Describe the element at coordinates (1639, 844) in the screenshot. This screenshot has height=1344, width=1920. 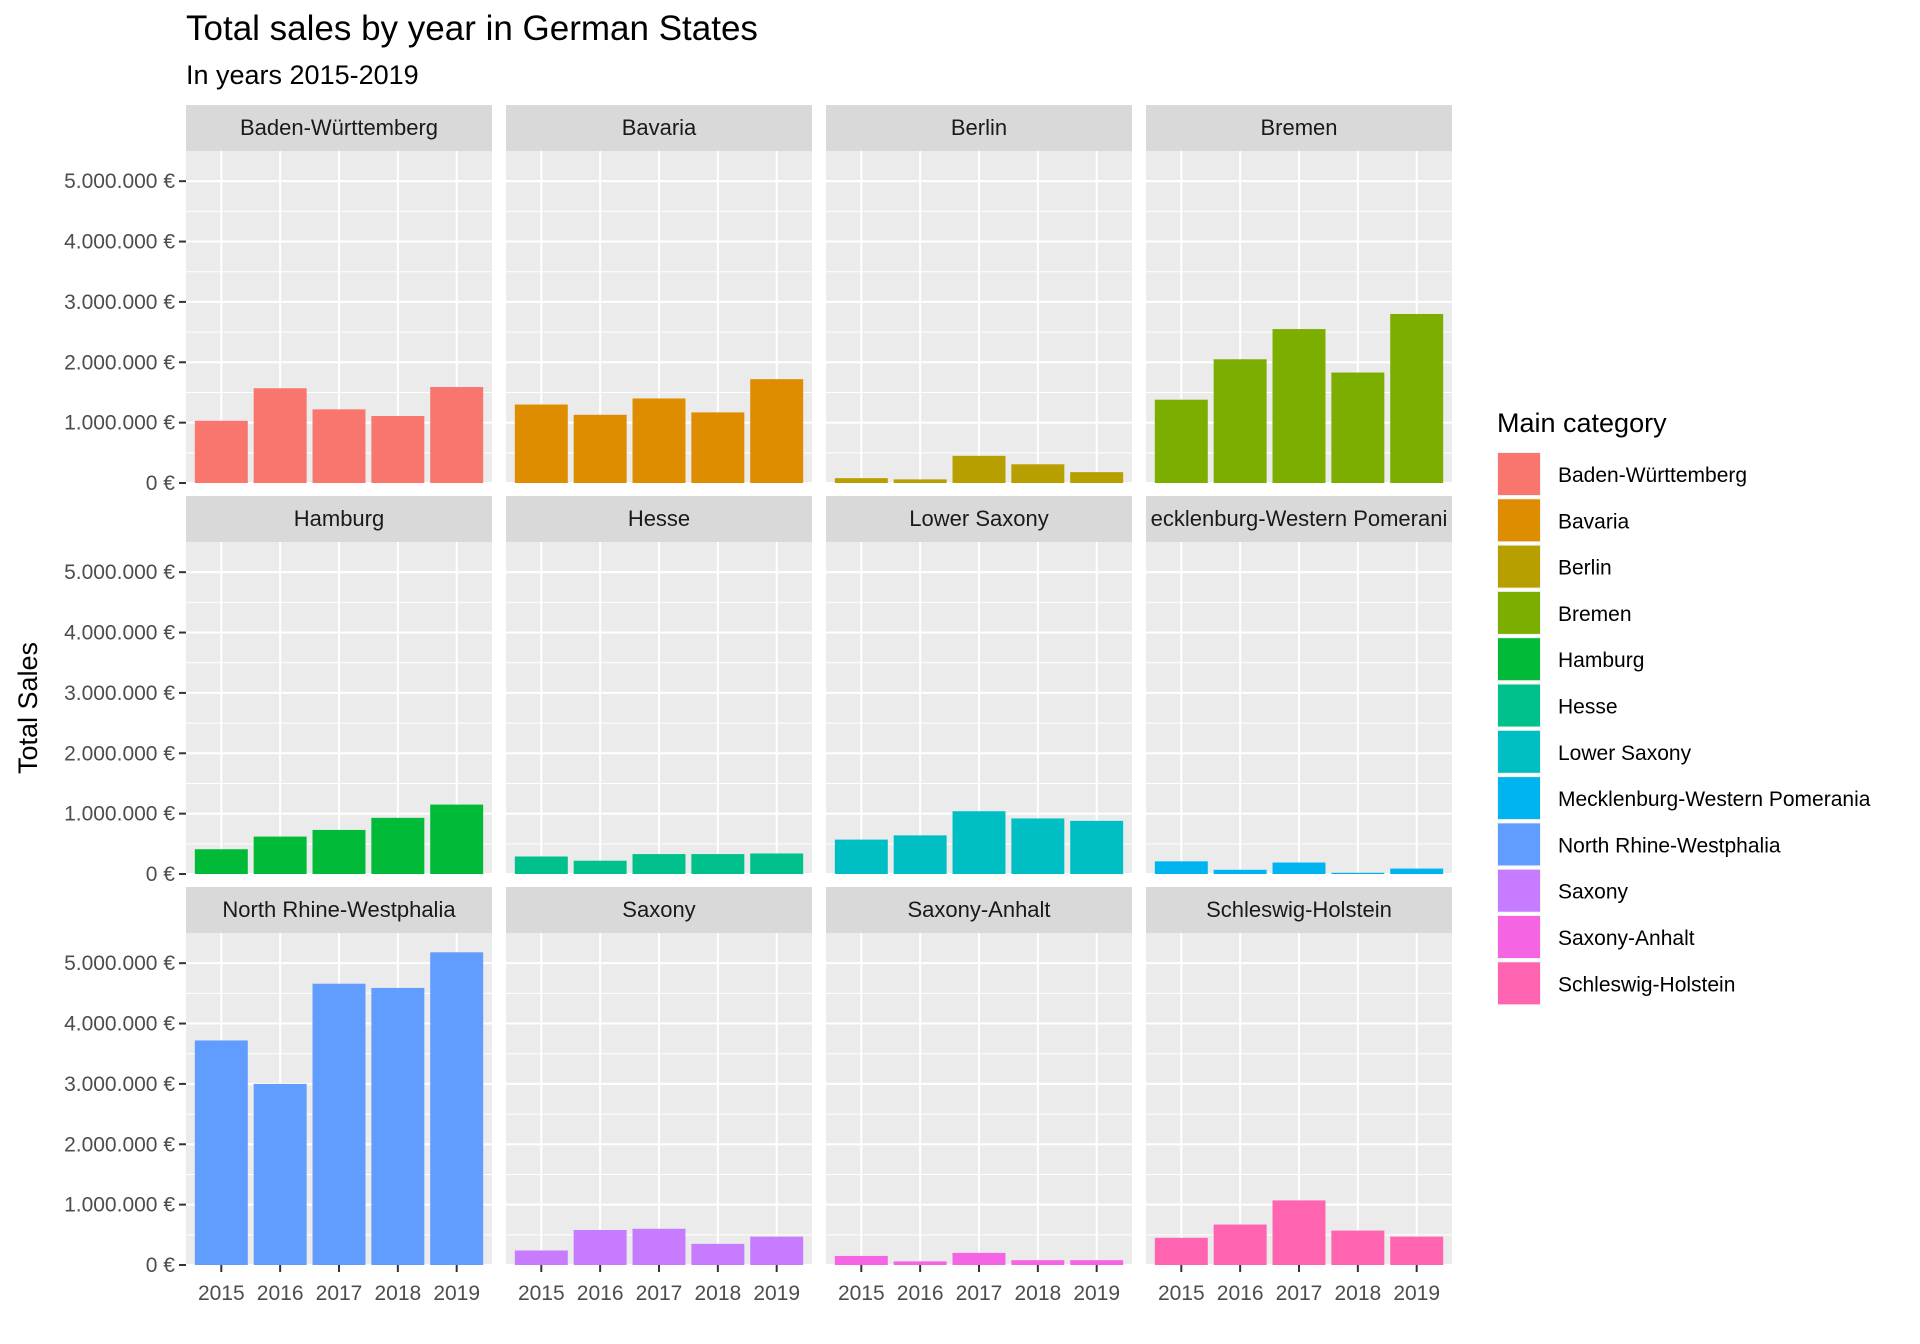
I see `legend-item: North Rhine-Westphalia` at that location.